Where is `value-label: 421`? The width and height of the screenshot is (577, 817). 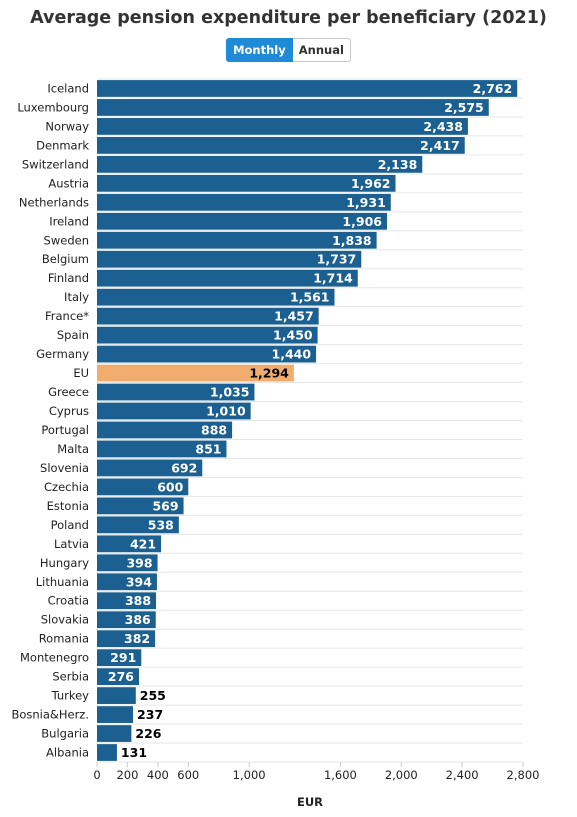
value-label: 421 is located at coordinates (143, 543).